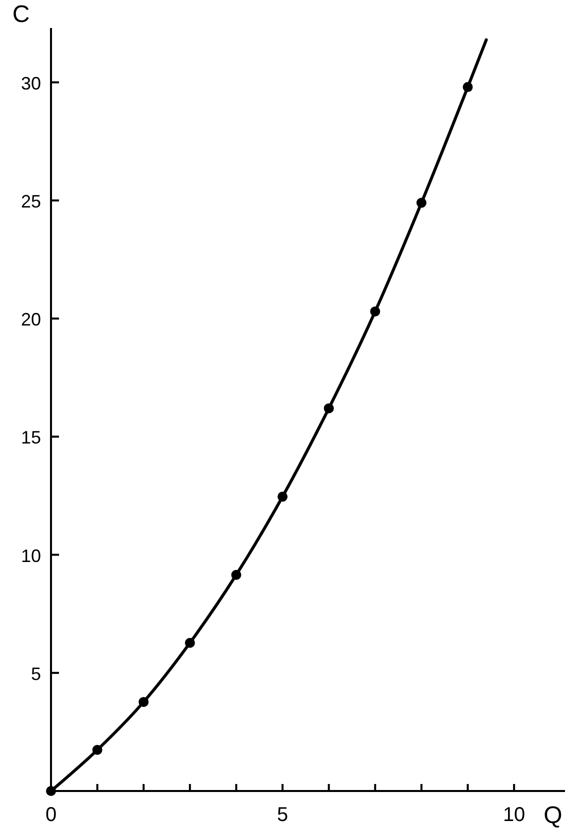  What do you see at coordinates (30, 83) in the screenshot?
I see `y-tick-label: 30` at bounding box center [30, 83].